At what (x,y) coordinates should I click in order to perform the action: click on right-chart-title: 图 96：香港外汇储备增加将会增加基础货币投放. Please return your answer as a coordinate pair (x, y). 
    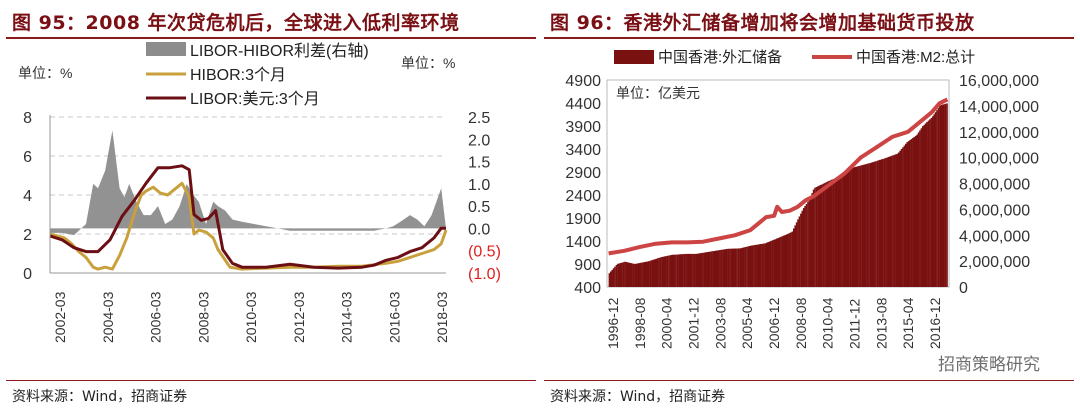
    Looking at the image, I should click on (762, 23).